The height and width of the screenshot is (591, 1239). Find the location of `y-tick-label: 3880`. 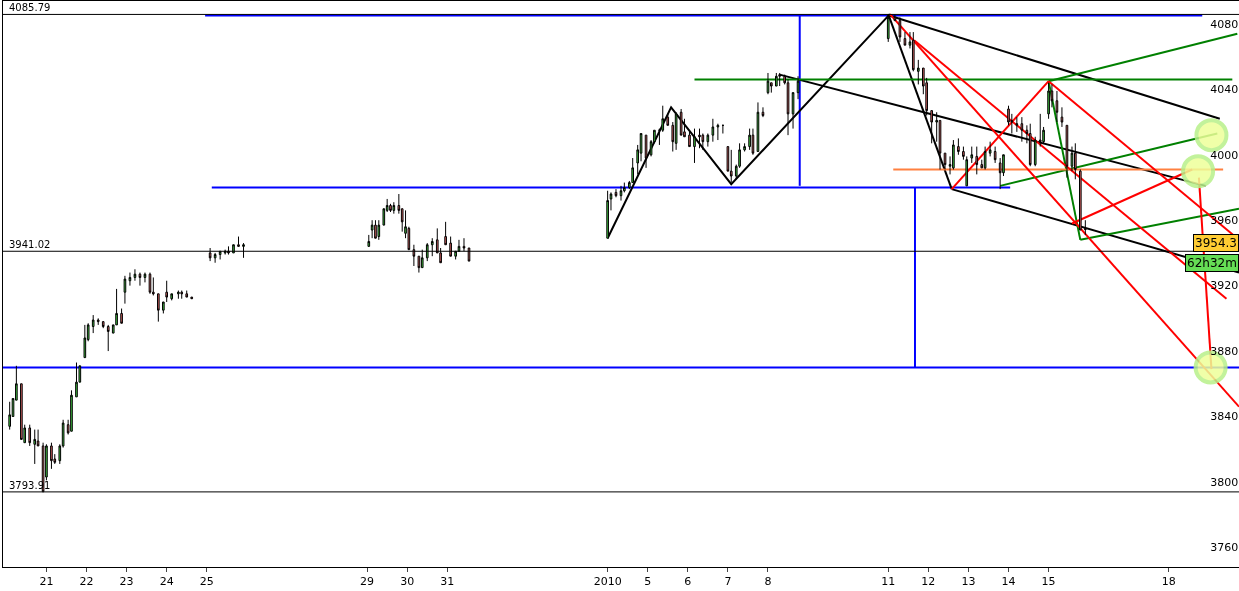

y-tick-label: 3880 is located at coordinates (1224, 351).